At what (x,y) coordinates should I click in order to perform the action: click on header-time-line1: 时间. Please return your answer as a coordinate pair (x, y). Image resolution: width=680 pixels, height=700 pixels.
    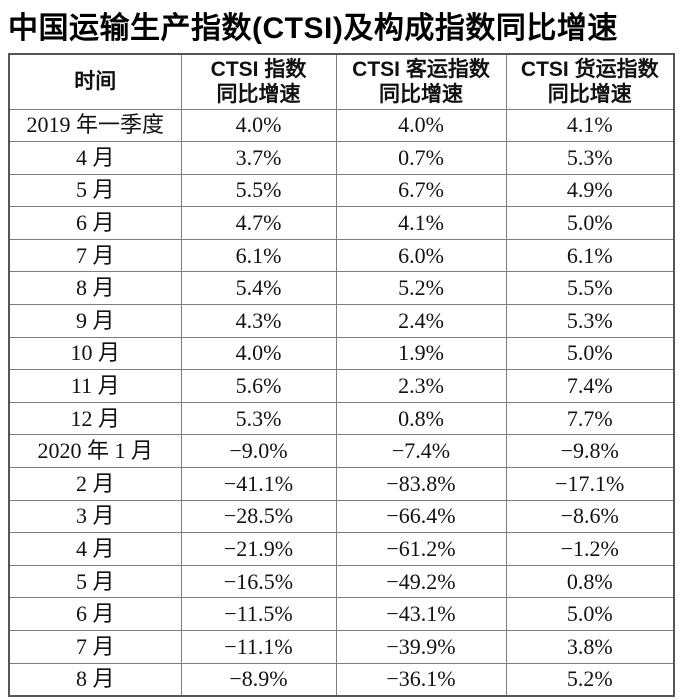
    Looking at the image, I should click on (95, 82).